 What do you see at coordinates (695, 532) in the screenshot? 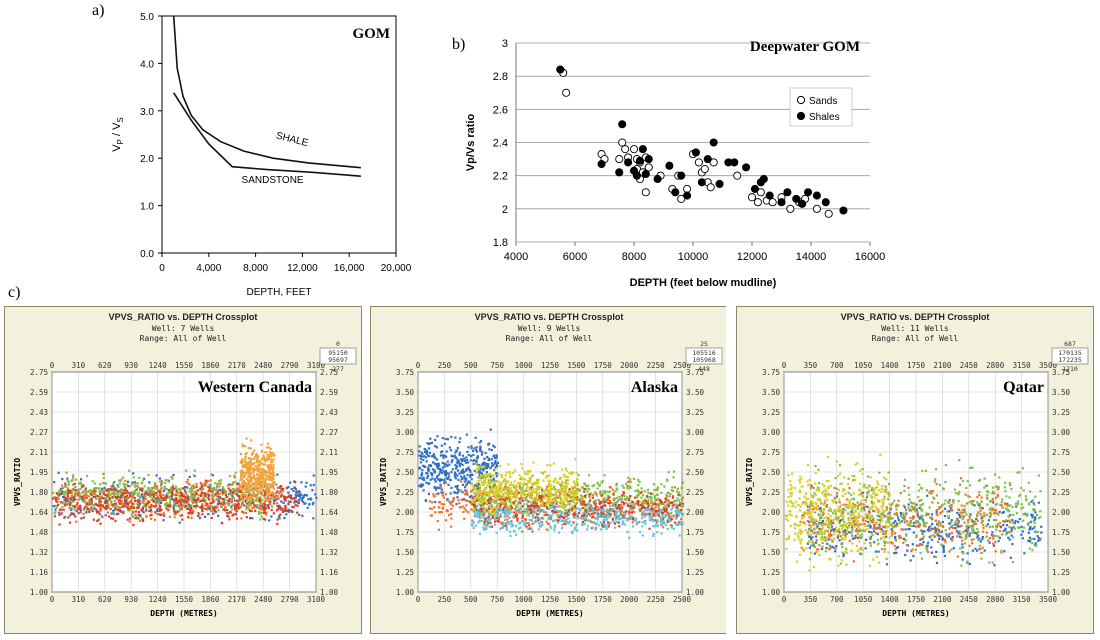
I see `y-tick-label-right: 1.75` at bounding box center [695, 532].